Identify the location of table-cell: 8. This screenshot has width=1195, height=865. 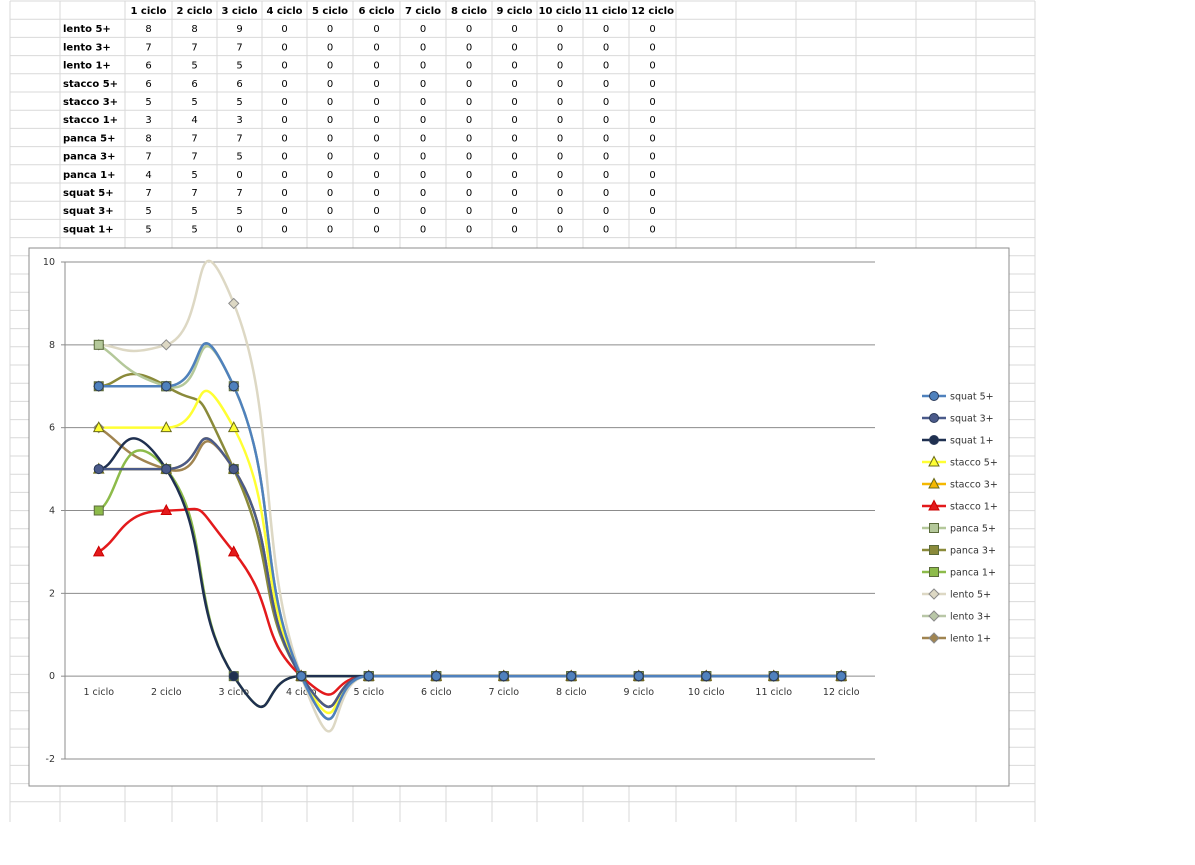
(194, 29).